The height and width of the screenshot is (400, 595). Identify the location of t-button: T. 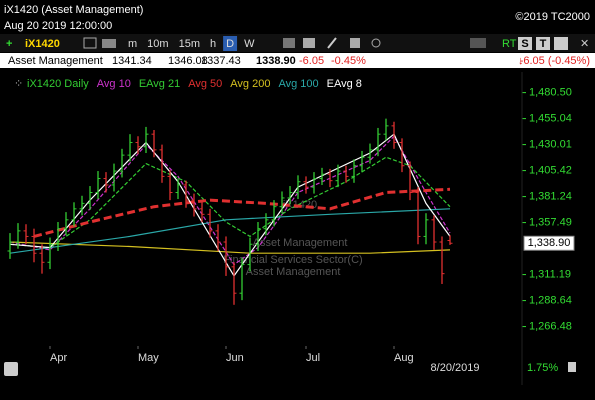
(543, 44).